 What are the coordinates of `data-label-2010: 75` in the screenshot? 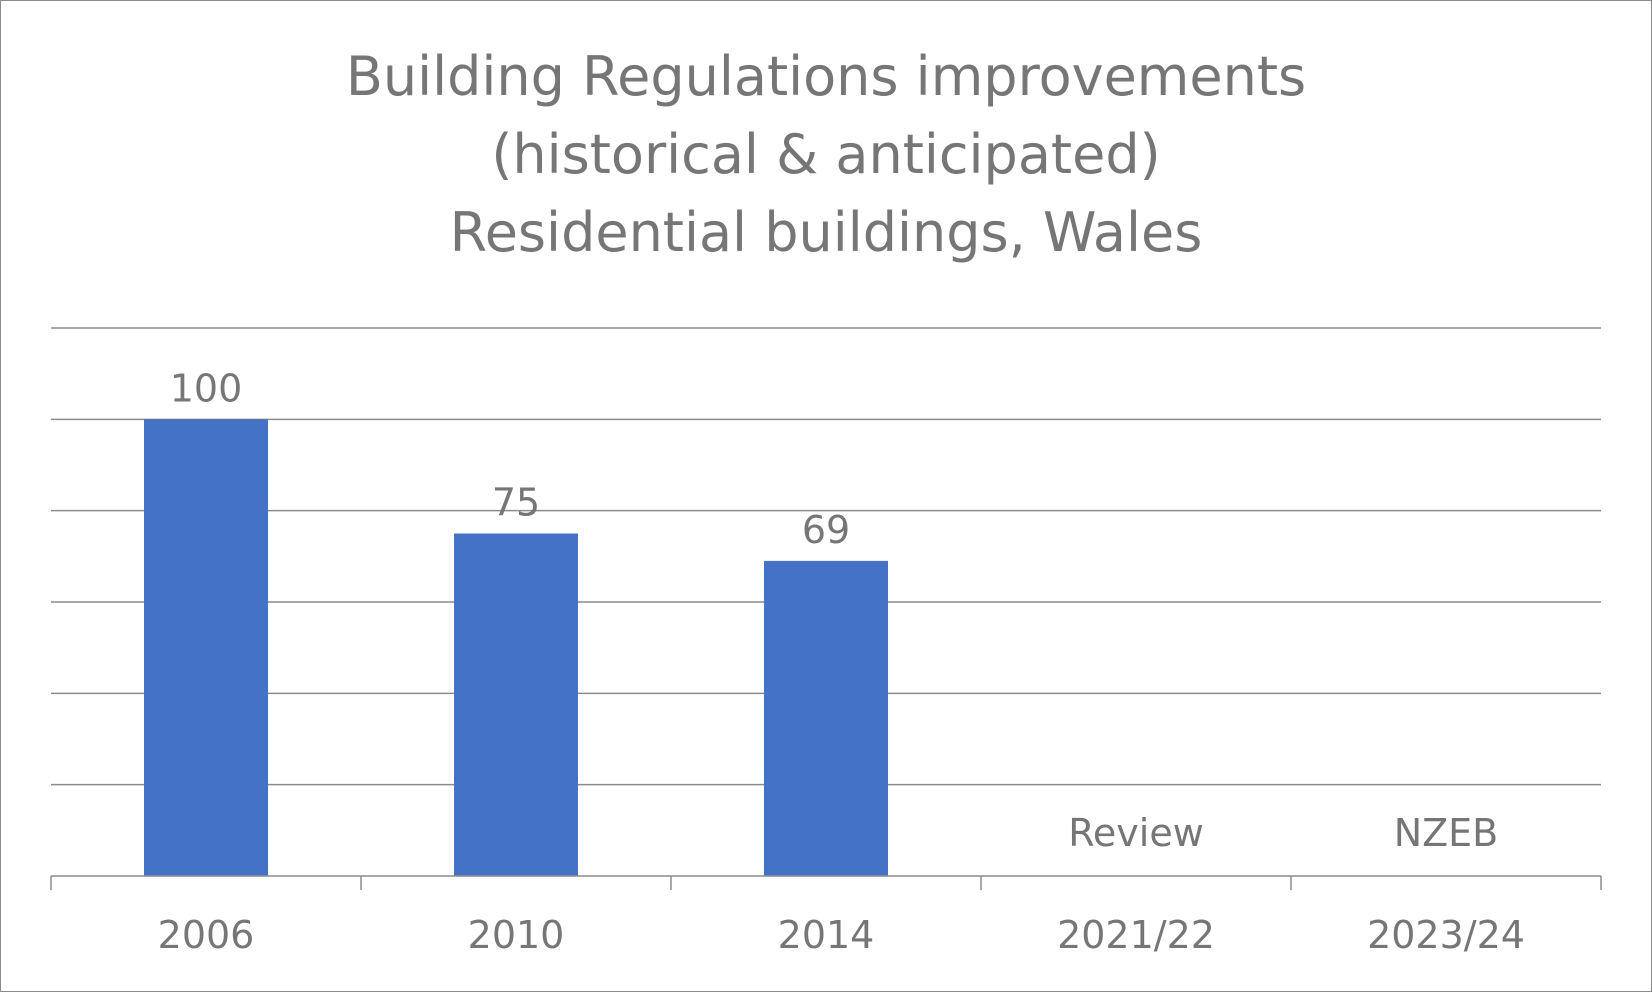 It's located at (516, 503).